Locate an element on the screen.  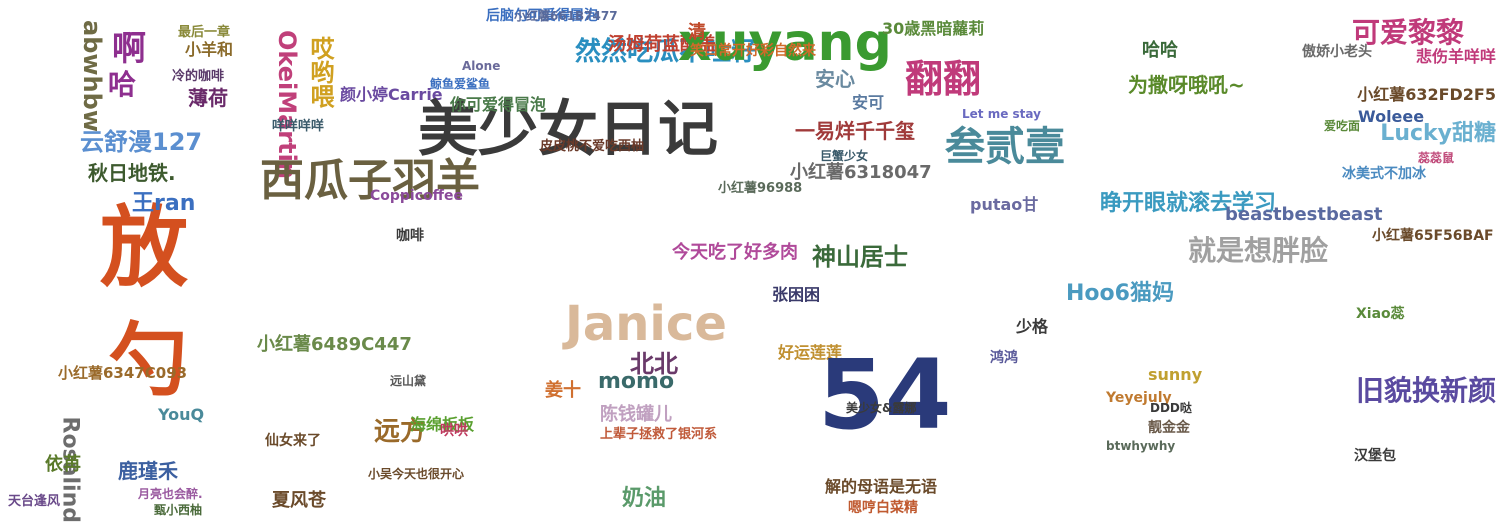
word: 爱吃面 is located at coordinates (1342, 125).